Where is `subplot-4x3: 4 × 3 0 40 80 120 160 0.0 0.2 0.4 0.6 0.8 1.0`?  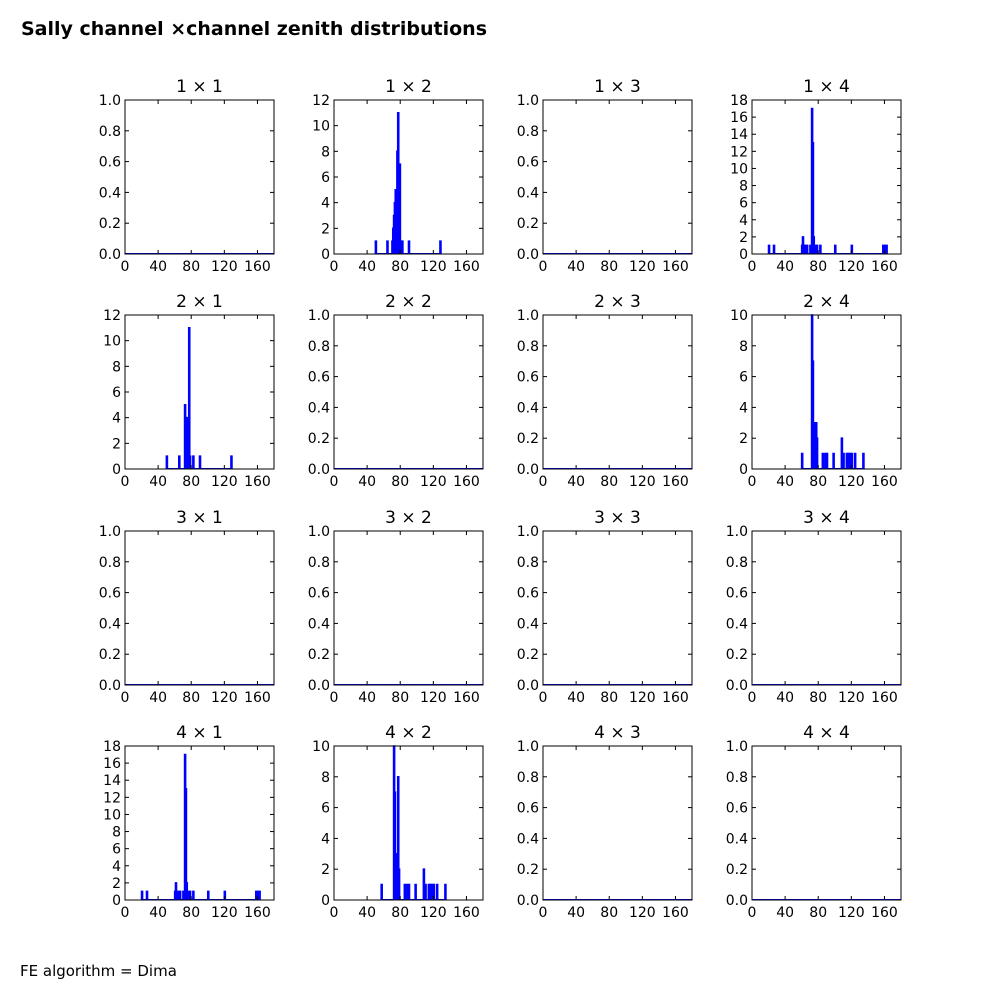
subplot-4x3: 4 × 3 0 40 80 120 160 0.0 0.2 0.4 0.6 0.8 1.0 is located at coordinates (605, 822).